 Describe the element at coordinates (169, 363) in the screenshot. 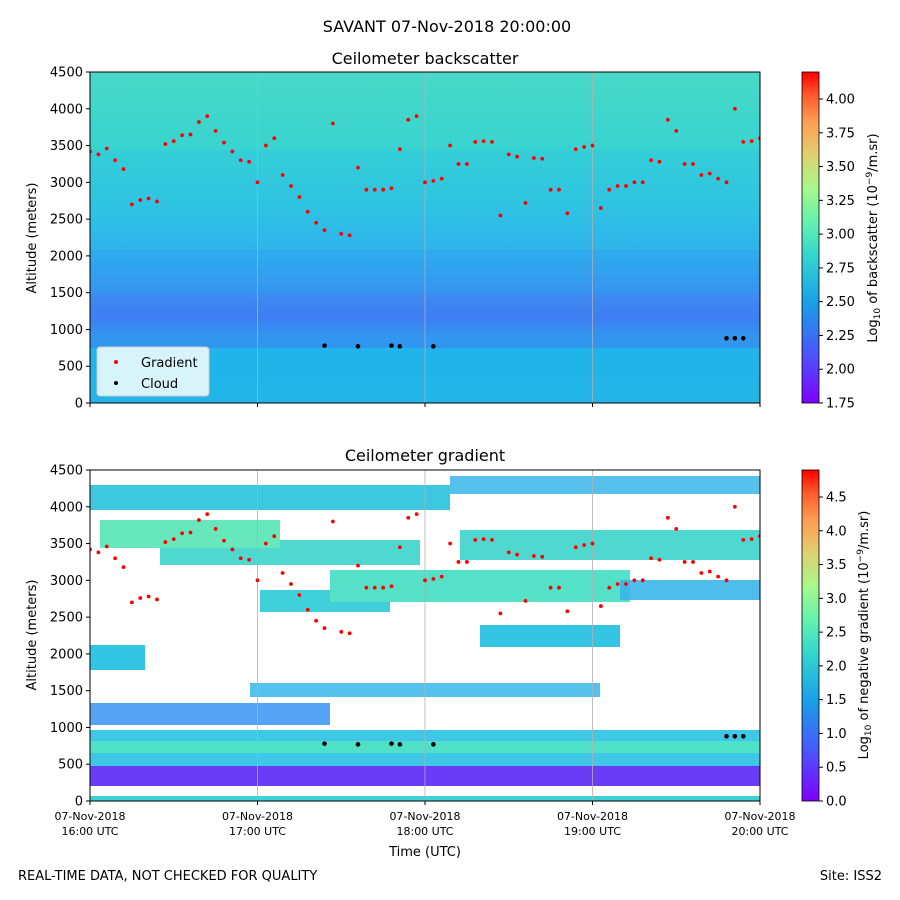

I see `legend-label-gradient: Gradient` at that location.